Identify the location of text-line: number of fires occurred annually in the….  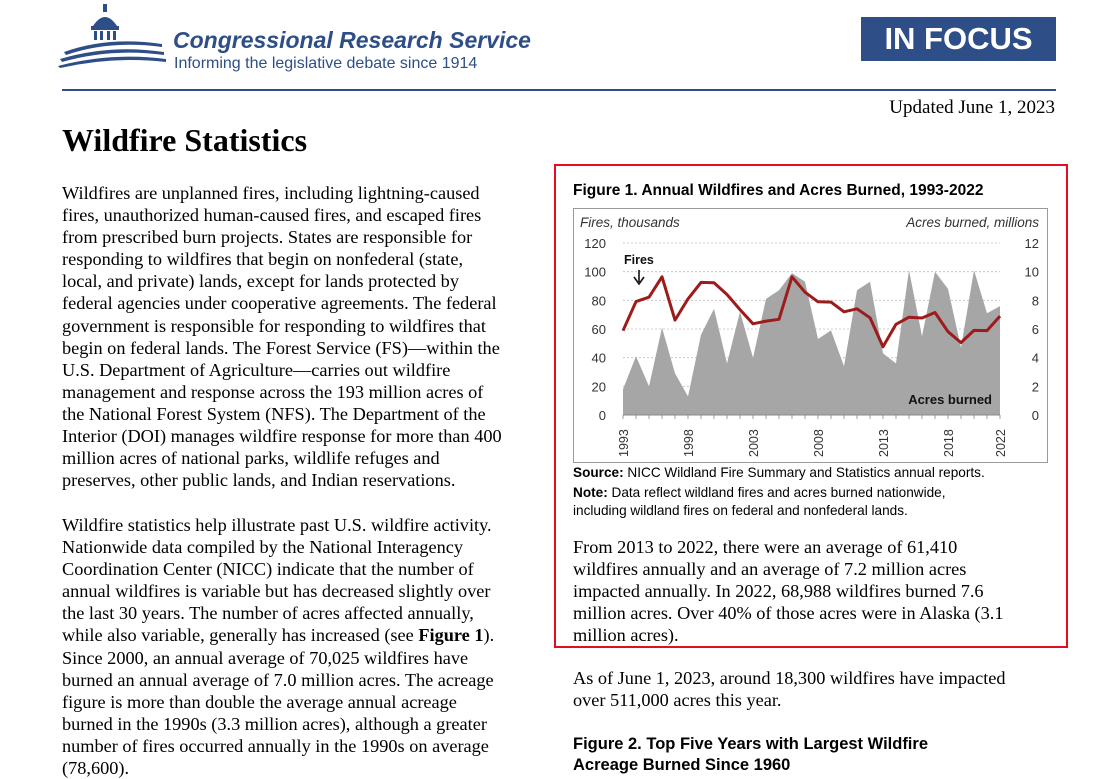
(275, 745).